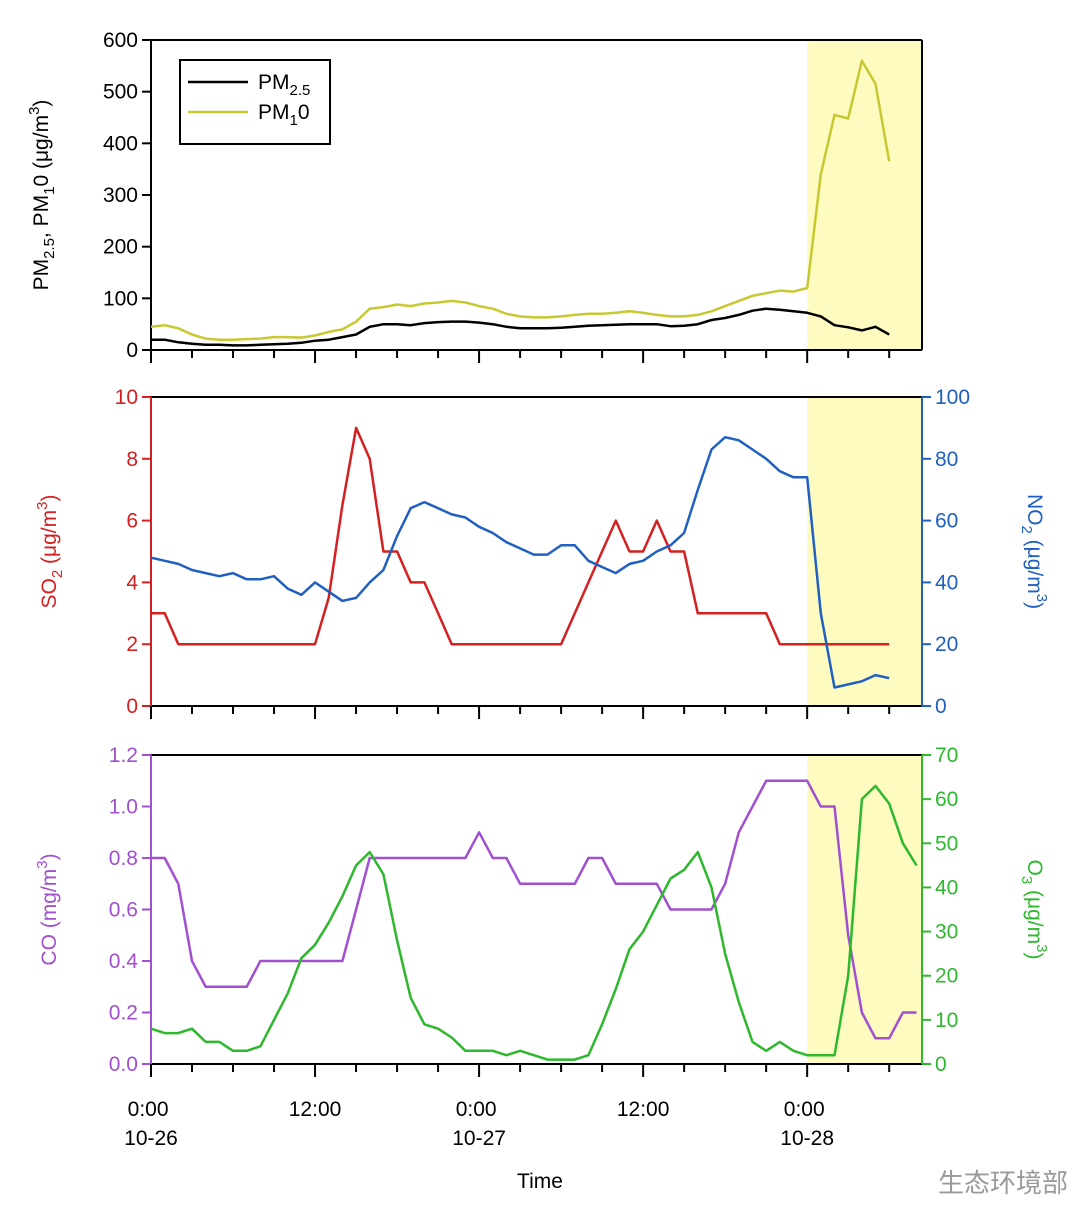  What do you see at coordinates (946, 843) in the screenshot?
I see `y2-tick-label: 50` at bounding box center [946, 843].